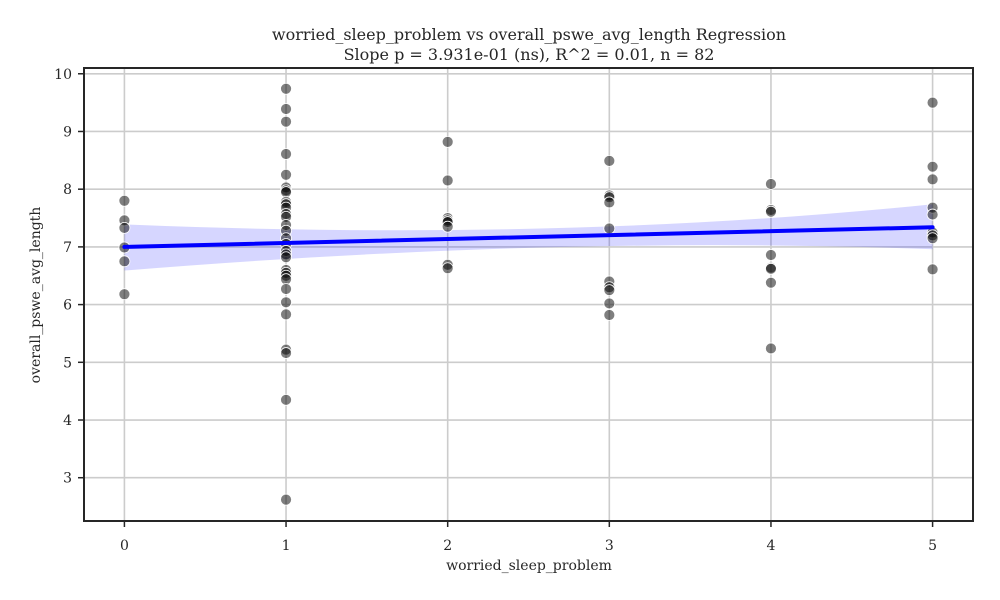 Image resolution: width=1000 pixels, height=600 pixels. I want to click on y-tick-label: 4, so click(67, 421).